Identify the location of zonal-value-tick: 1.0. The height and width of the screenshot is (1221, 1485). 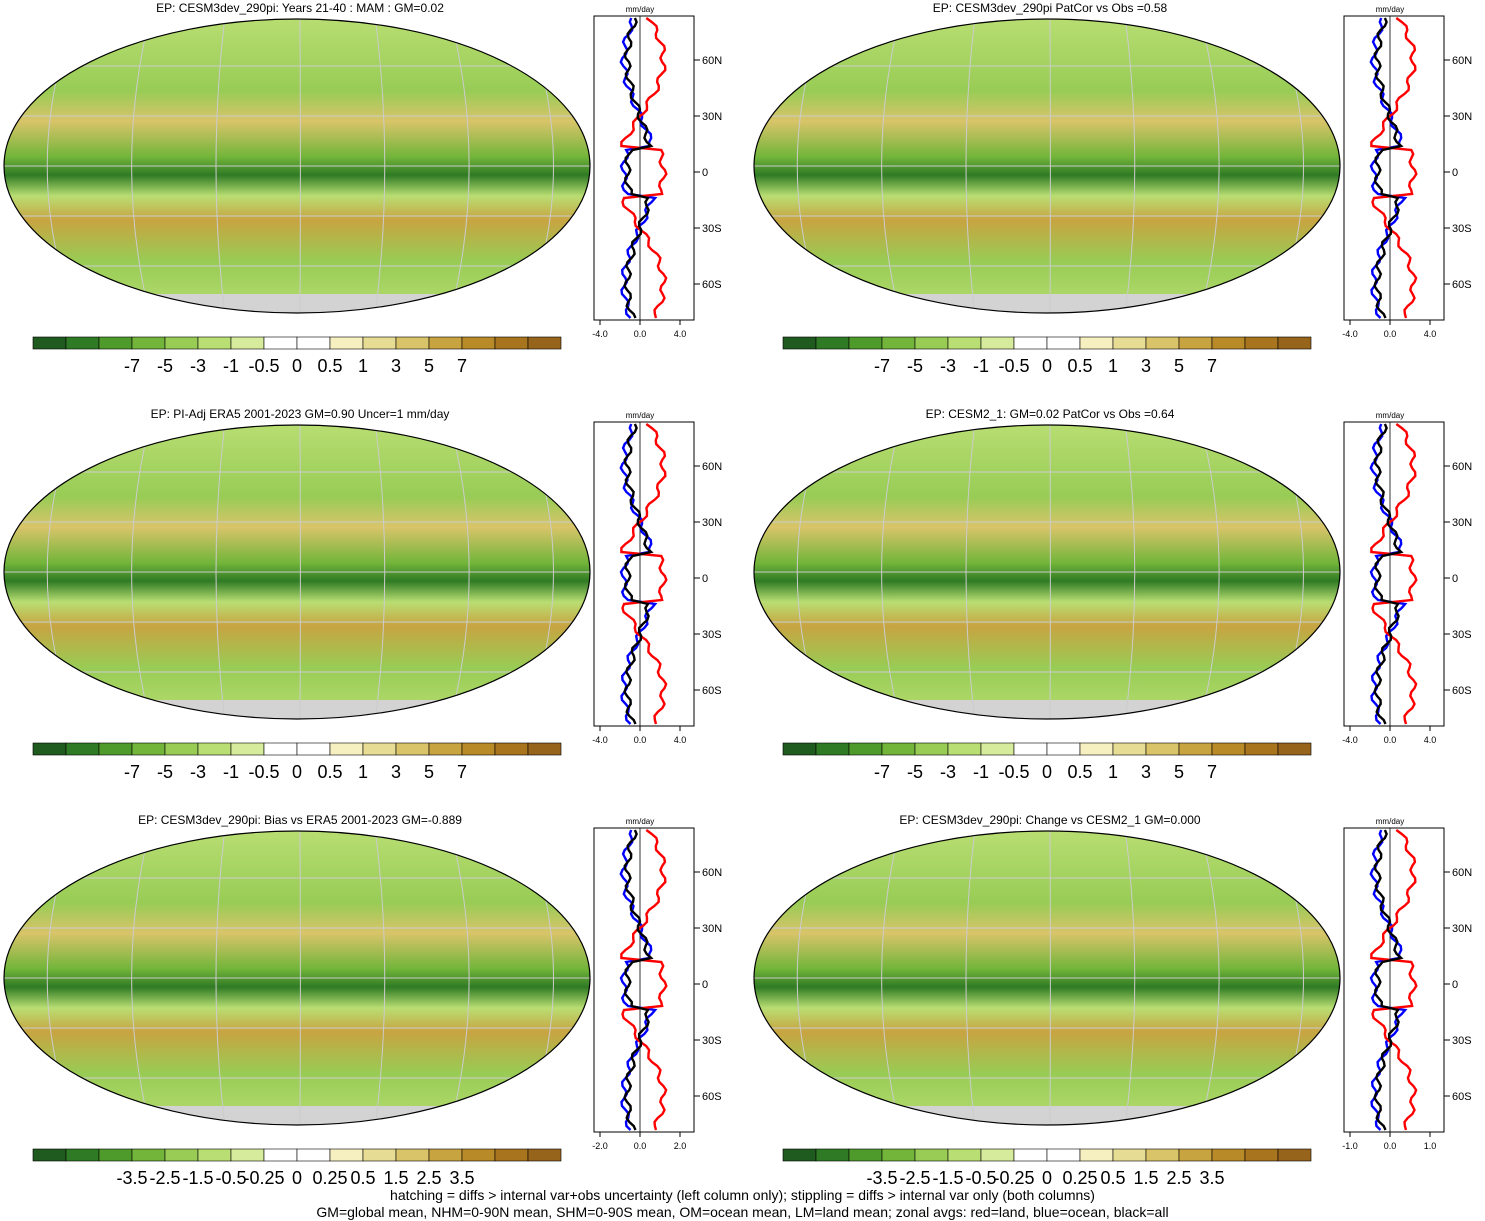
(1430, 1146).